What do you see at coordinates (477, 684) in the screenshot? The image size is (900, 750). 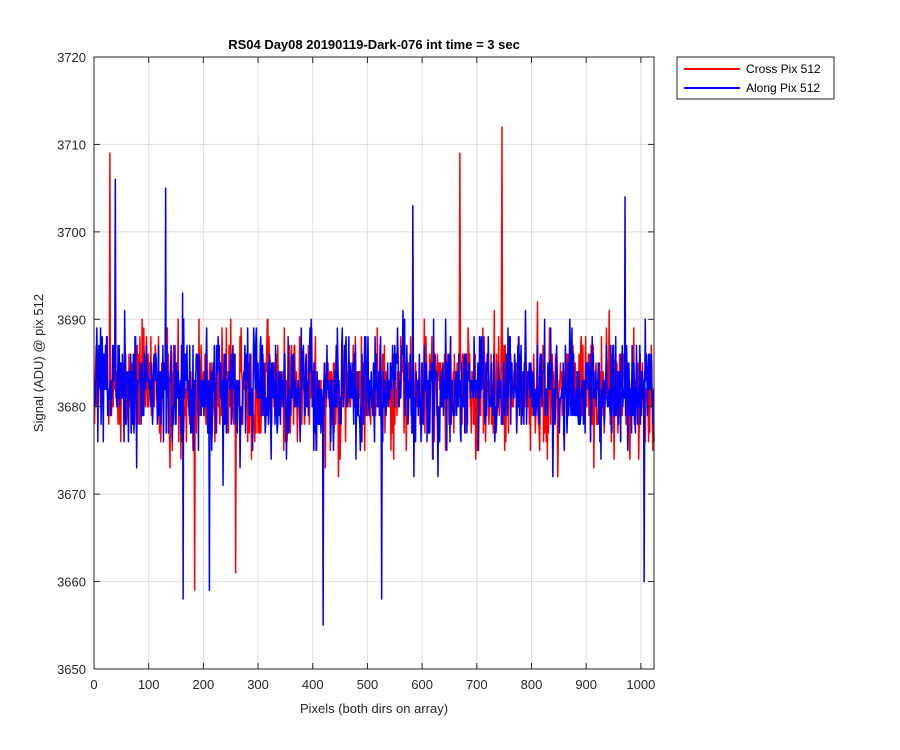 I see `x-tick-label: 700` at bounding box center [477, 684].